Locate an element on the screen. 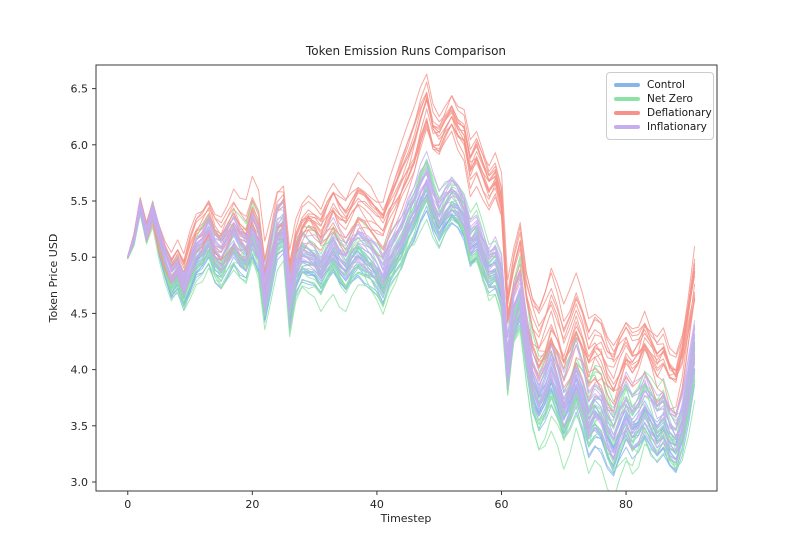 Image resolution: width=800 pixels, height=560 pixels. y-tick-label: 4.5 is located at coordinates (80, 313).